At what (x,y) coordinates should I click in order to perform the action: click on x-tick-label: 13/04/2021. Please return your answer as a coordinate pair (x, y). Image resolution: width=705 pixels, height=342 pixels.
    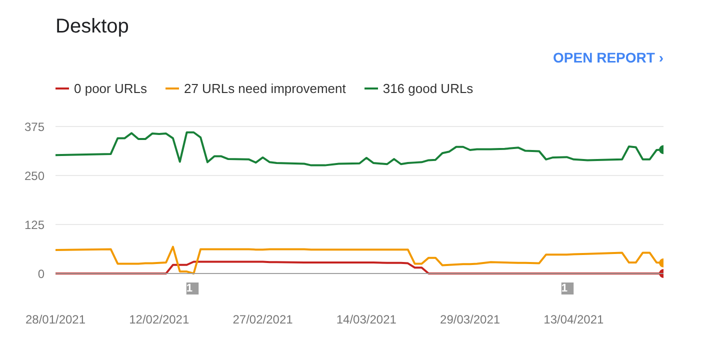
    Looking at the image, I should click on (574, 319).